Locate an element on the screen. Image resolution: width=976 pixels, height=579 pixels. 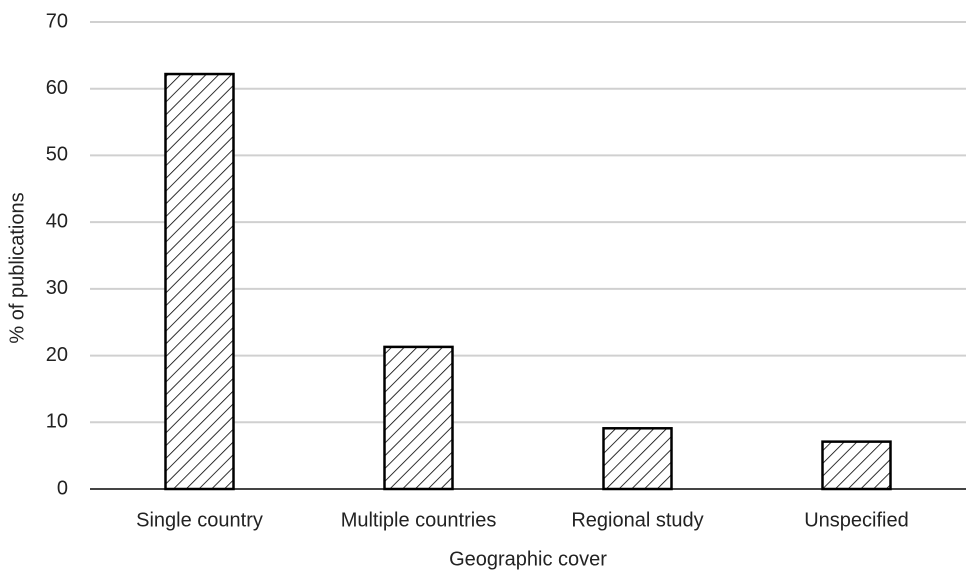
x-tick-label: Regional study is located at coordinates (637, 520).